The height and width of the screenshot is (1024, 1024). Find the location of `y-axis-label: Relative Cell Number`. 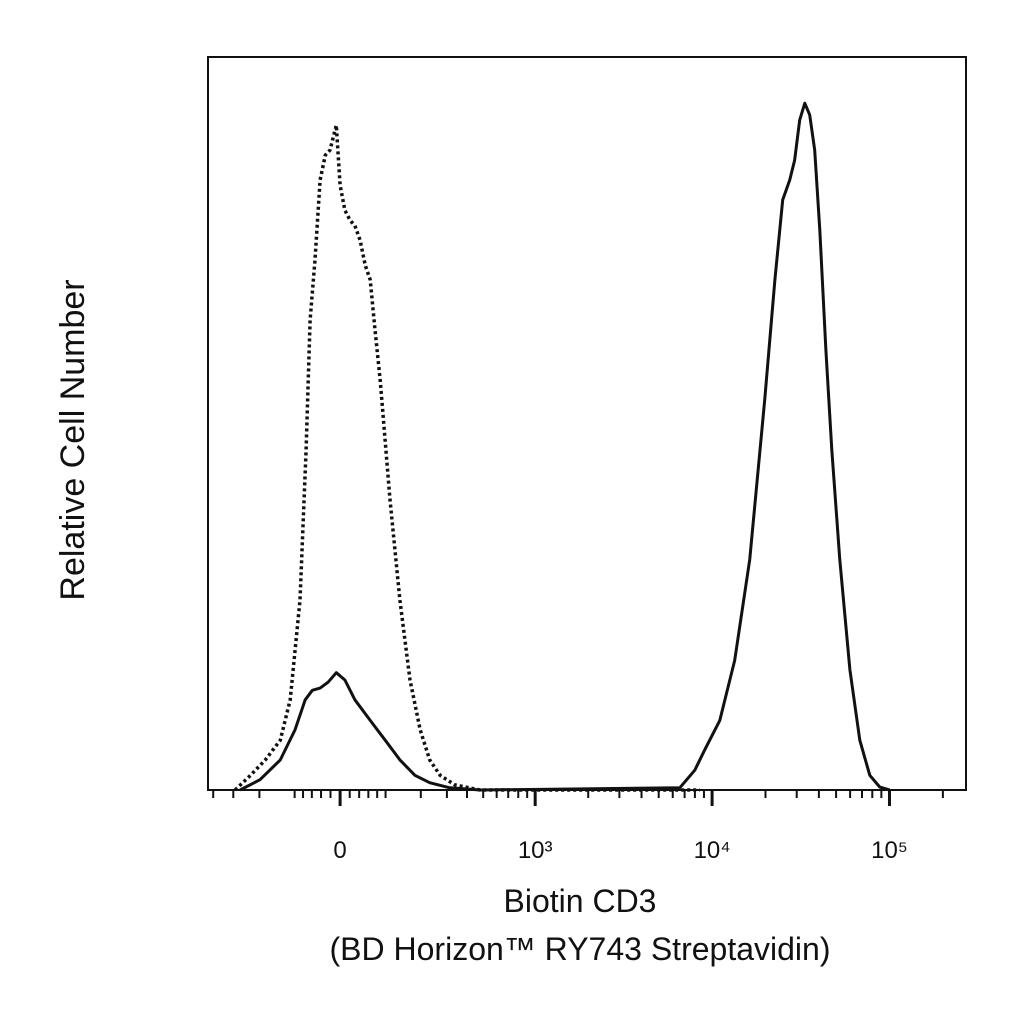

y-axis-label: Relative Cell Number is located at coordinates (73, 439).